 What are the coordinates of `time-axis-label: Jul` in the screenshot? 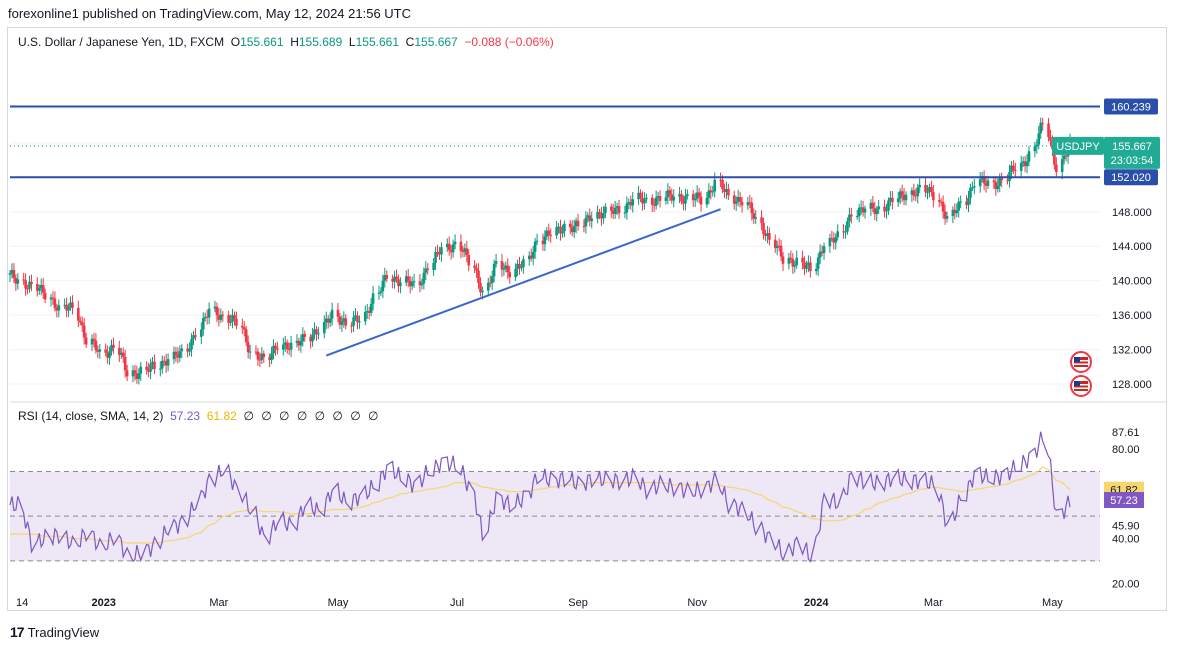 It's located at (457, 603).